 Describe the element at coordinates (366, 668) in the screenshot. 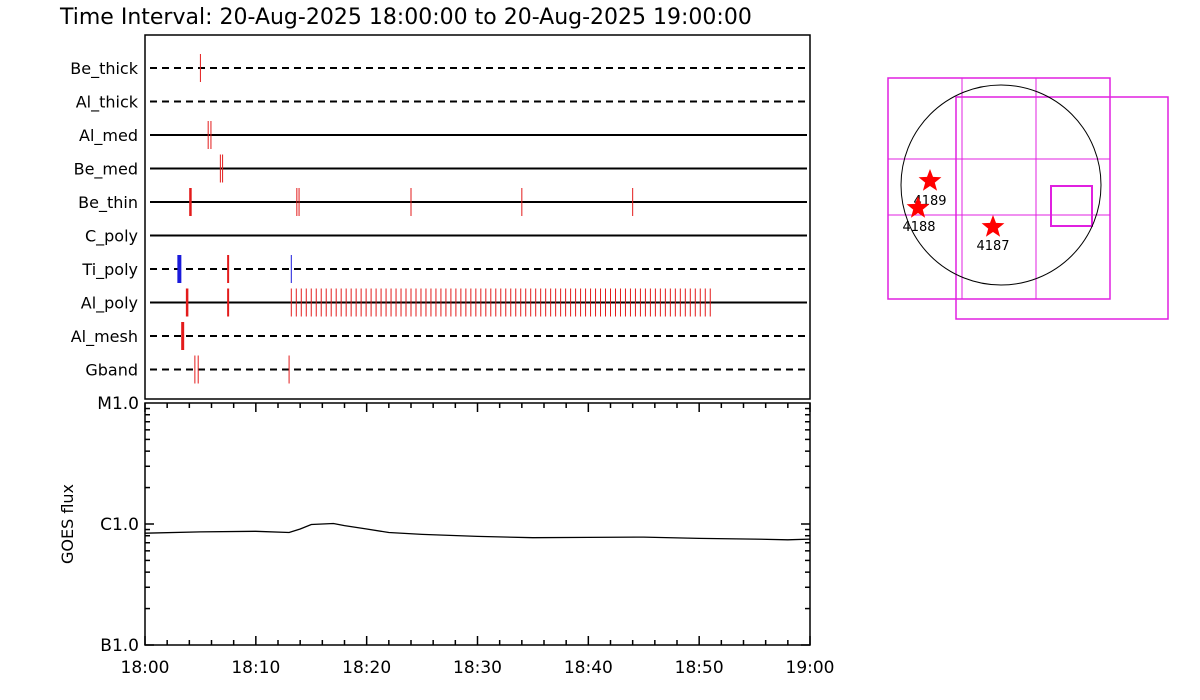

I see `x-tick-label: 18:20` at that location.